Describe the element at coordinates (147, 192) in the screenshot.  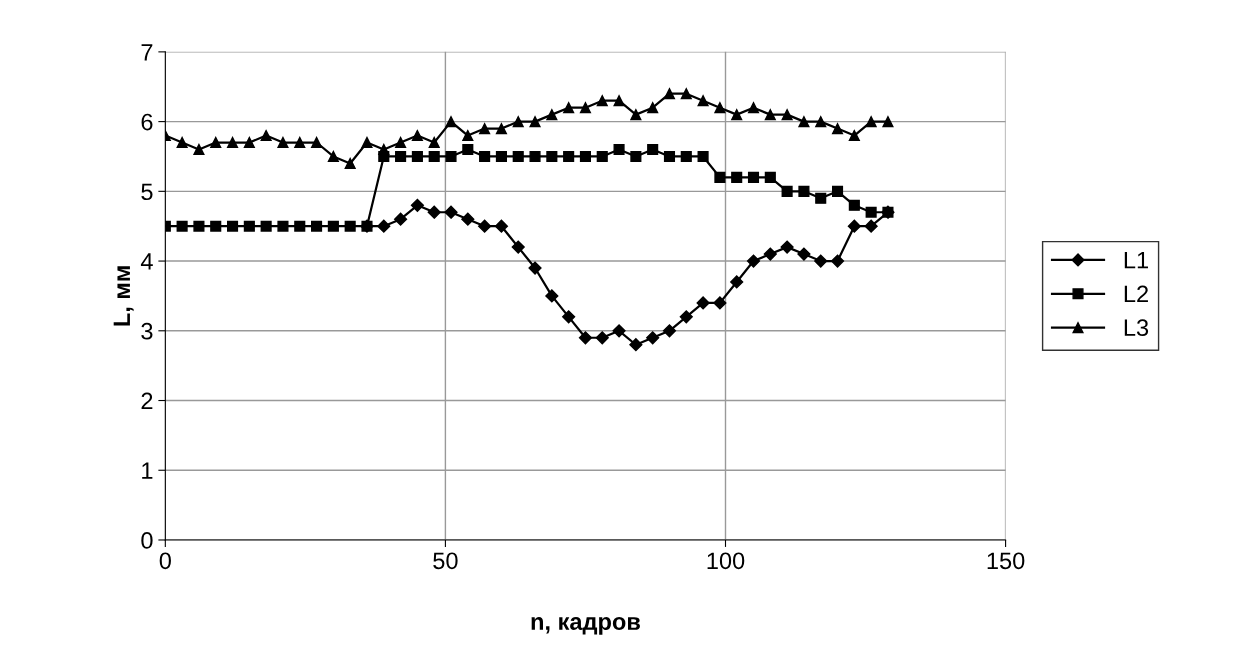
I see `y-tick-label: 5` at that location.